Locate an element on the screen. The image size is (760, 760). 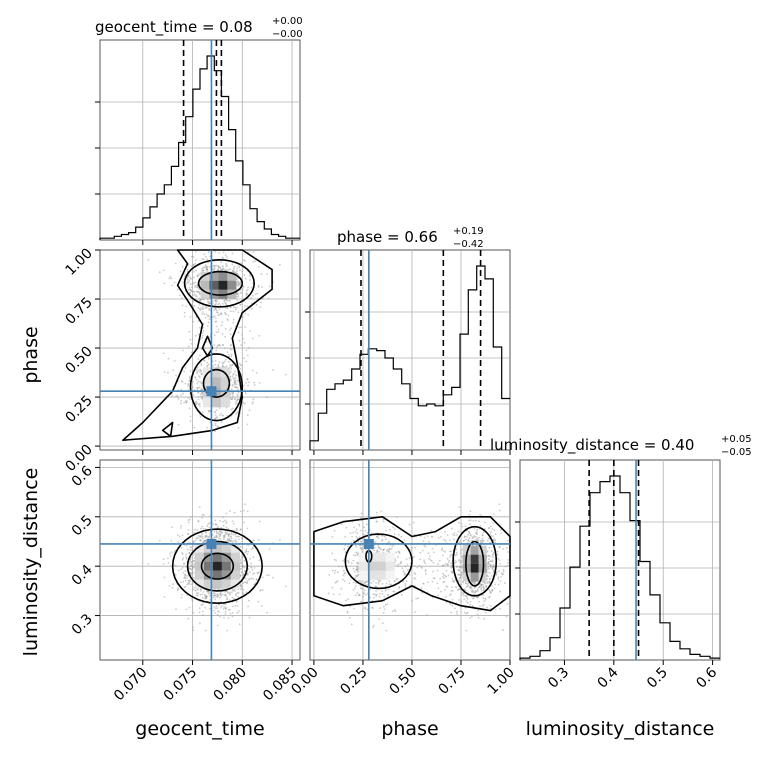
histogram-geocent_time is located at coordinates (199, 147).